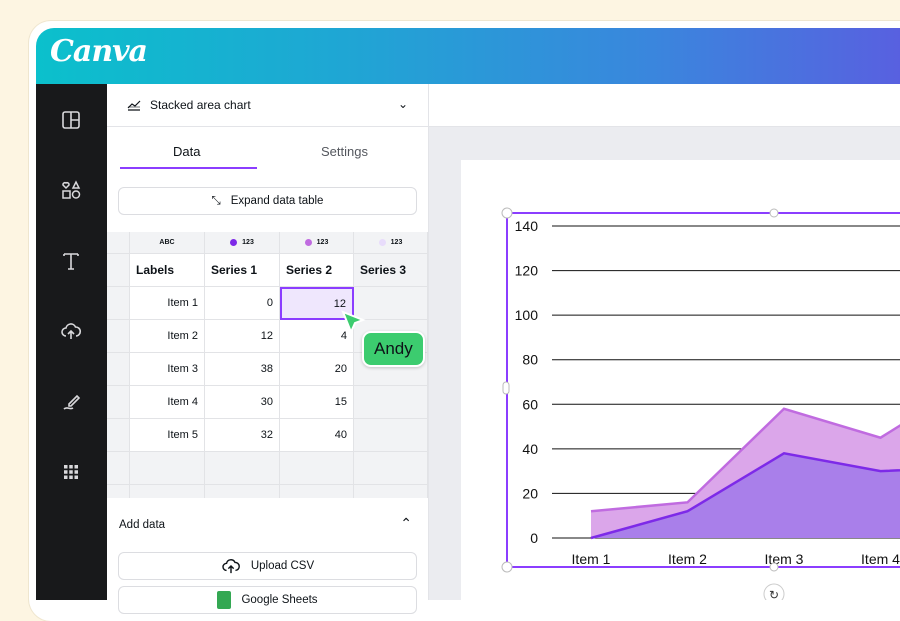  Describe the element at coordinates (167, 303) in the screenshot. I see `table-cell: Item 1` at that location.